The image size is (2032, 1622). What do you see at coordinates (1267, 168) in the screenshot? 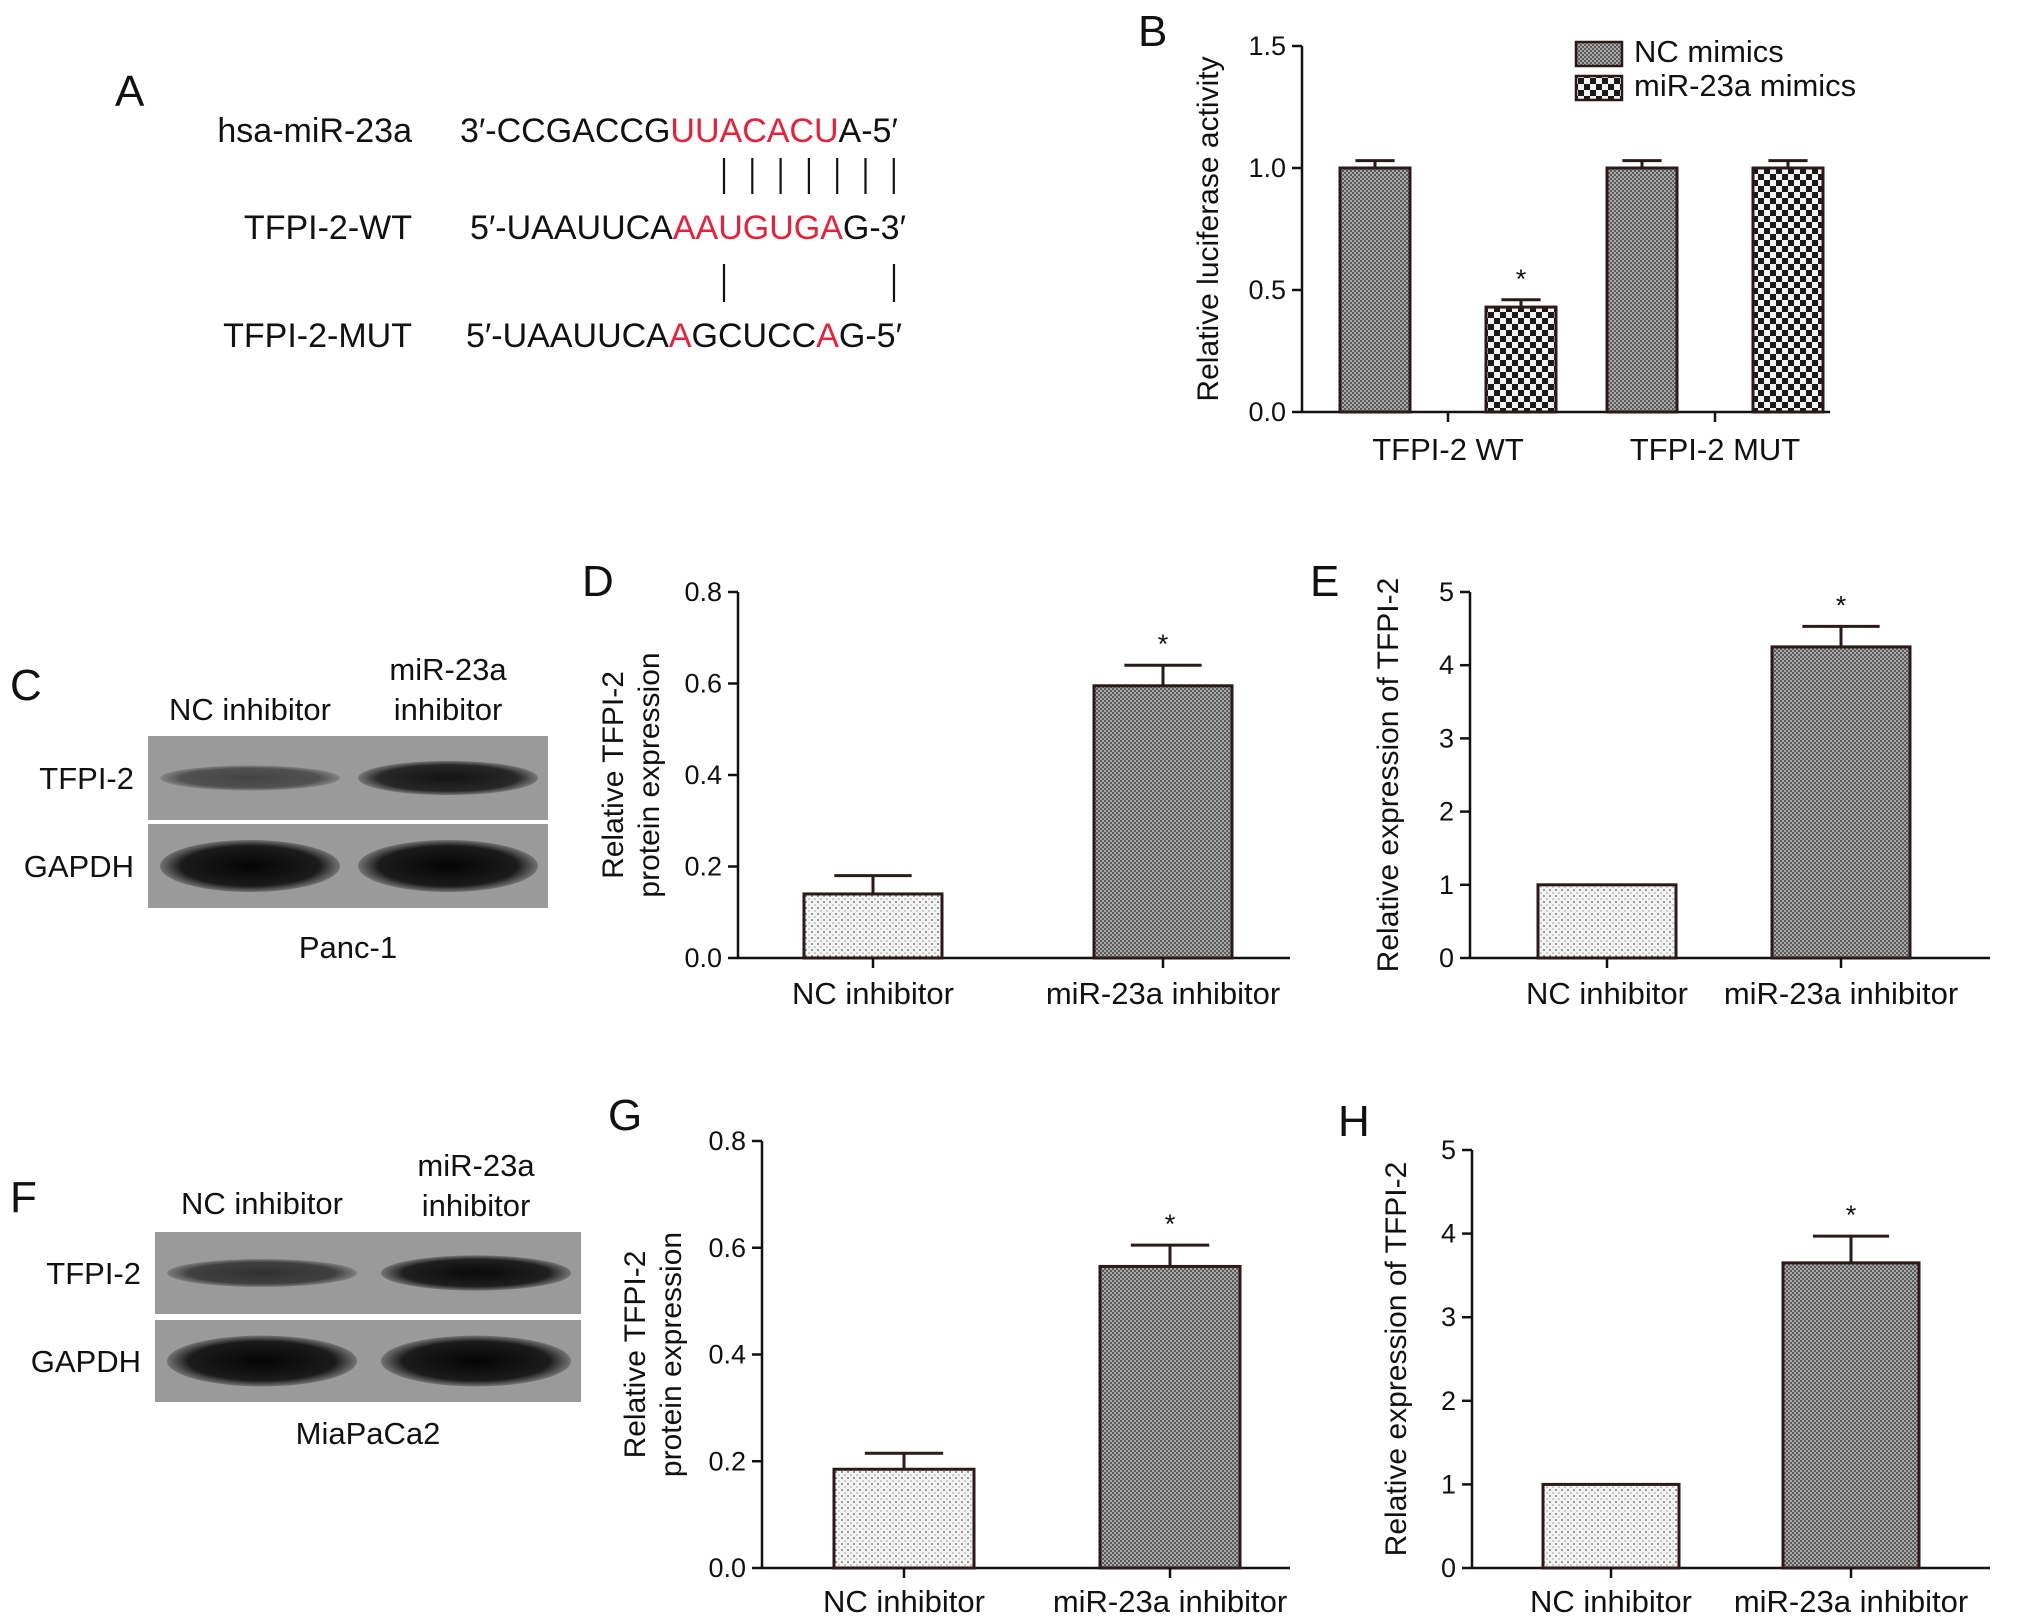
I see `y-tick-label: 1.0` at bounding box center [1267, 168].